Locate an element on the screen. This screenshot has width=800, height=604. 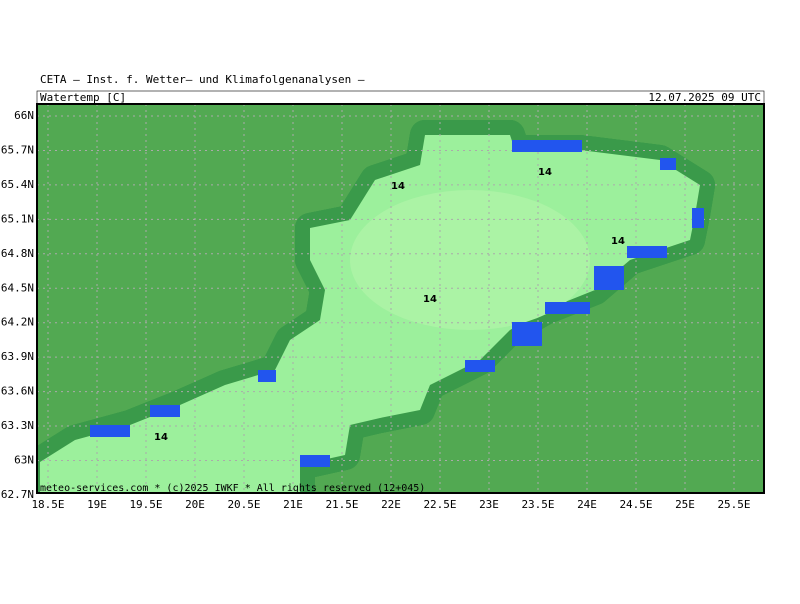
lat-label: 65.1N is located at coordinates (17, 218).